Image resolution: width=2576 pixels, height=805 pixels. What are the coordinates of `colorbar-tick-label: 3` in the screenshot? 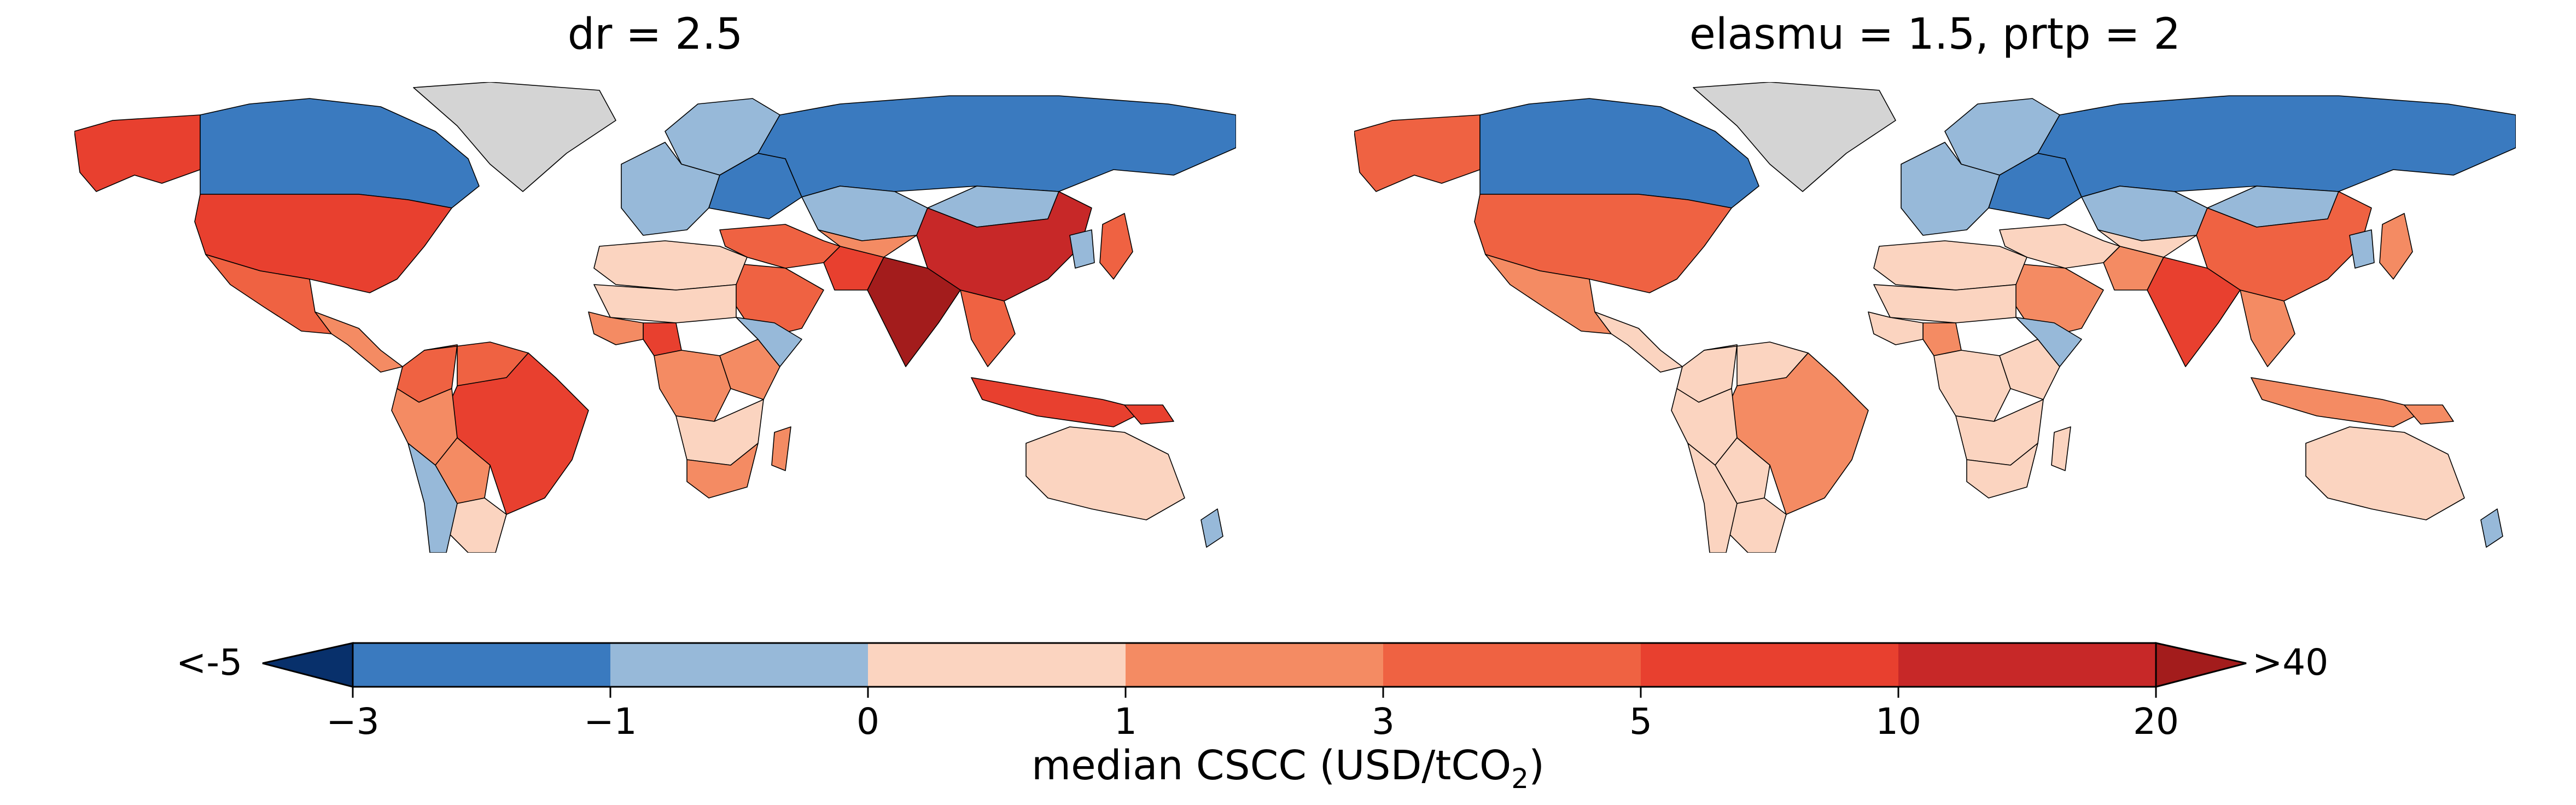 It's located at (1383, 721).